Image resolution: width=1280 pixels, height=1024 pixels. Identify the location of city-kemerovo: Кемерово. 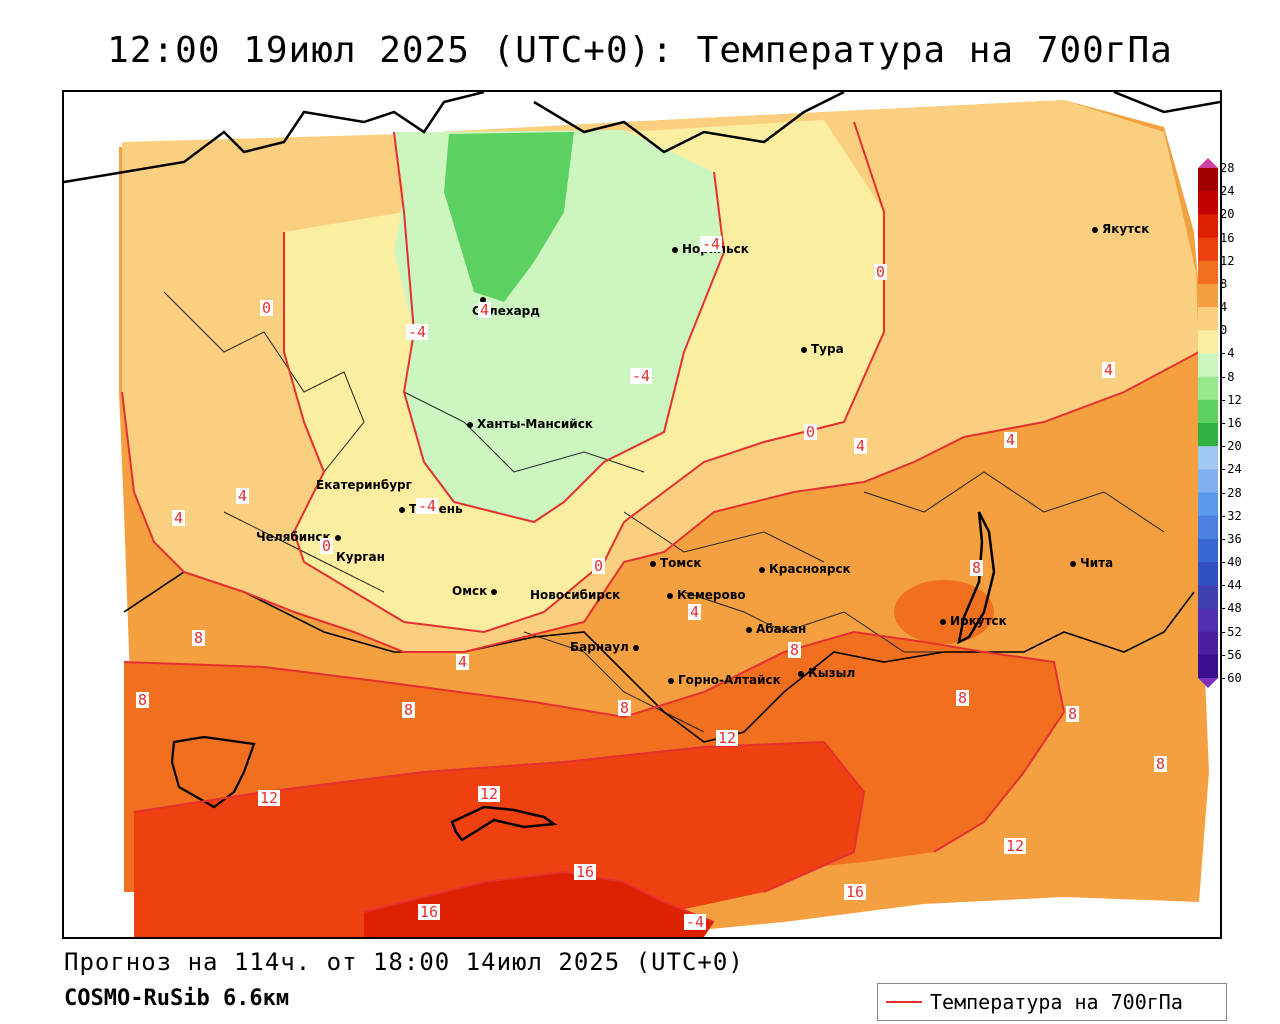
(706, 595).